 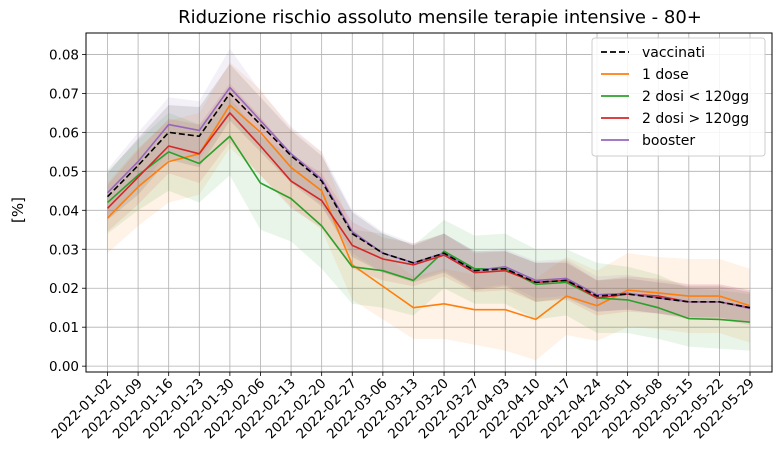 What do you see at coordinates (695, 119) in the screenshot?
I see `legend-entry: 2 dosi > 120gg` at bounding box center [695, 119].